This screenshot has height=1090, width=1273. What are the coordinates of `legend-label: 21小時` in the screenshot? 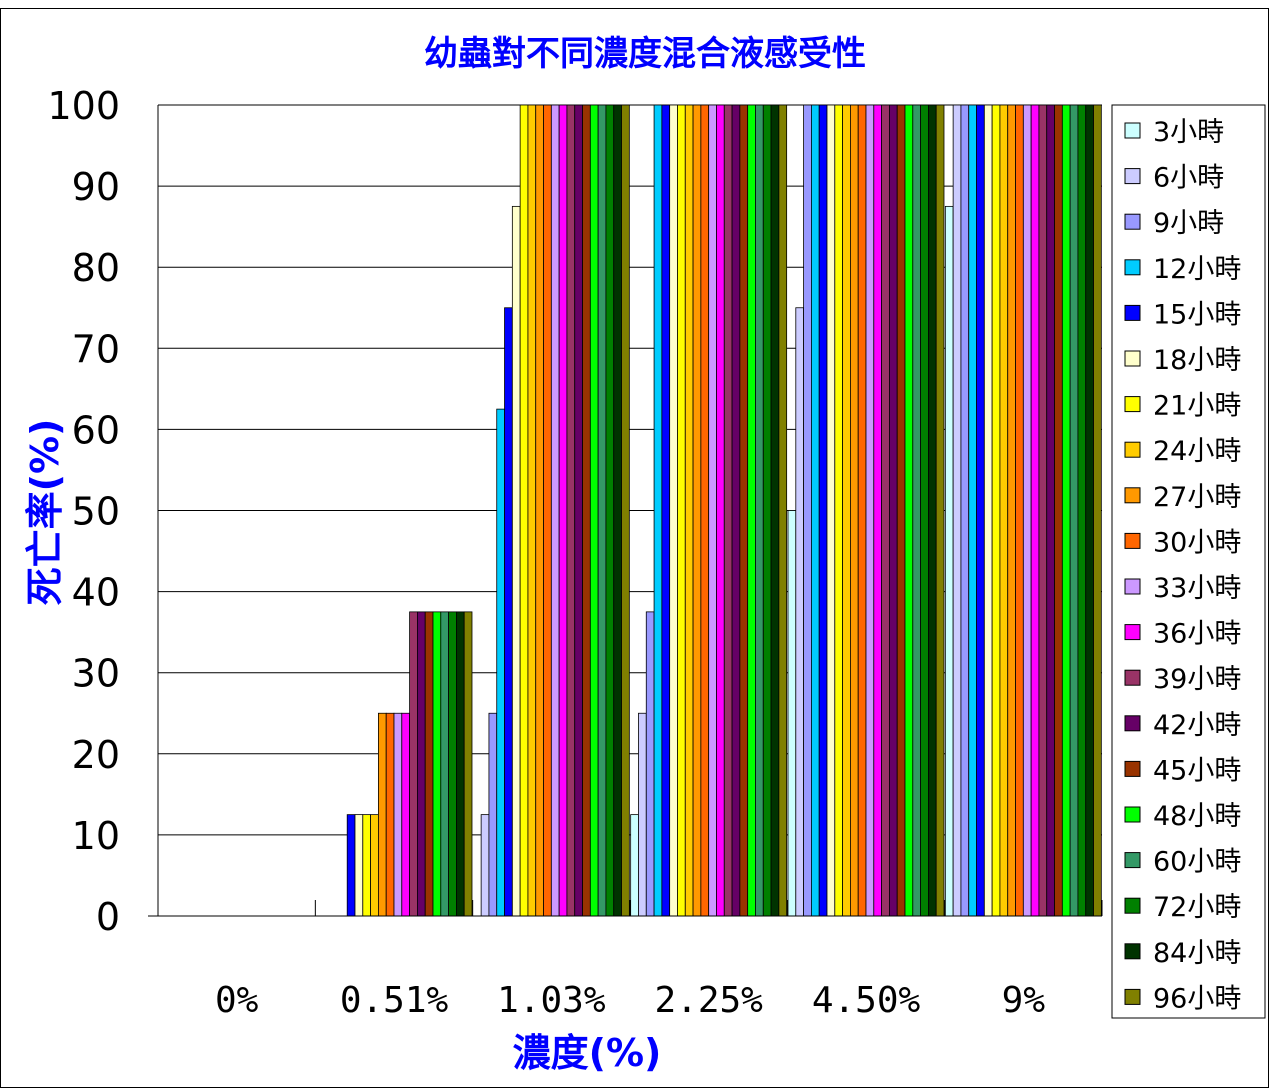 It's located at (1197, 406).